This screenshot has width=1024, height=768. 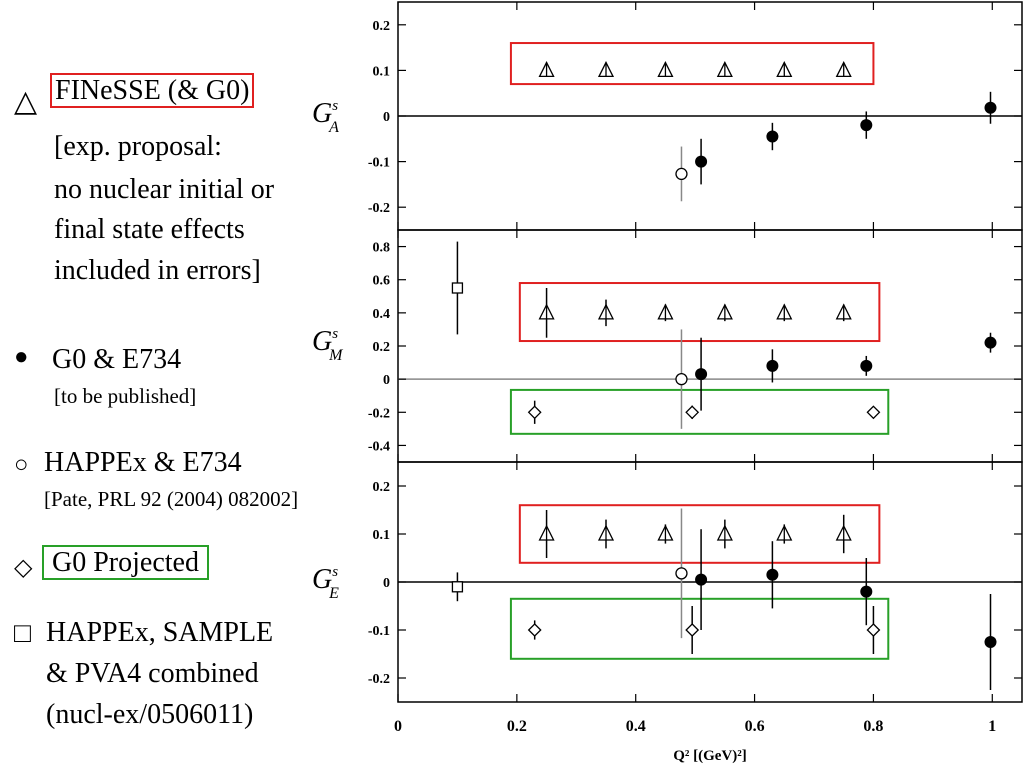 What do you see at coordinates (138, 146) in the screenshot?
I see `legend-finesse-note-1: [exp. proposal:` at bounding box center [138, 146].